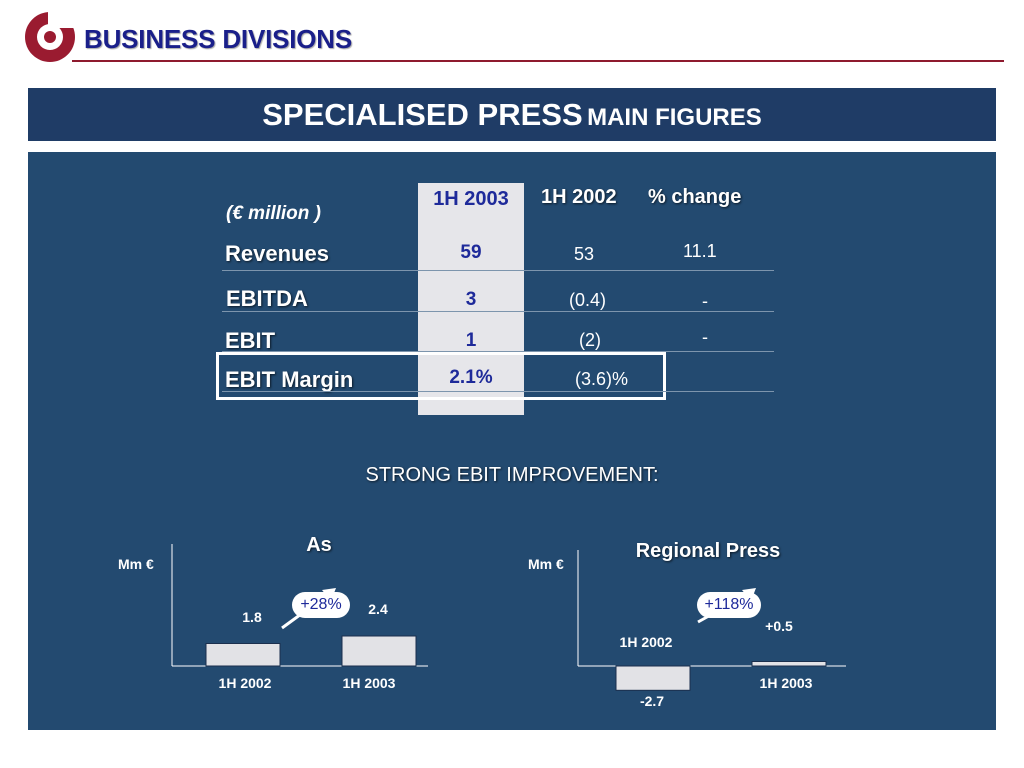 This screenshot has width=1024, height=768. Describe the element at coordinates (646, 642) in the screenshot. I see `chart-regional-category-label: 1H 2002` at that location.